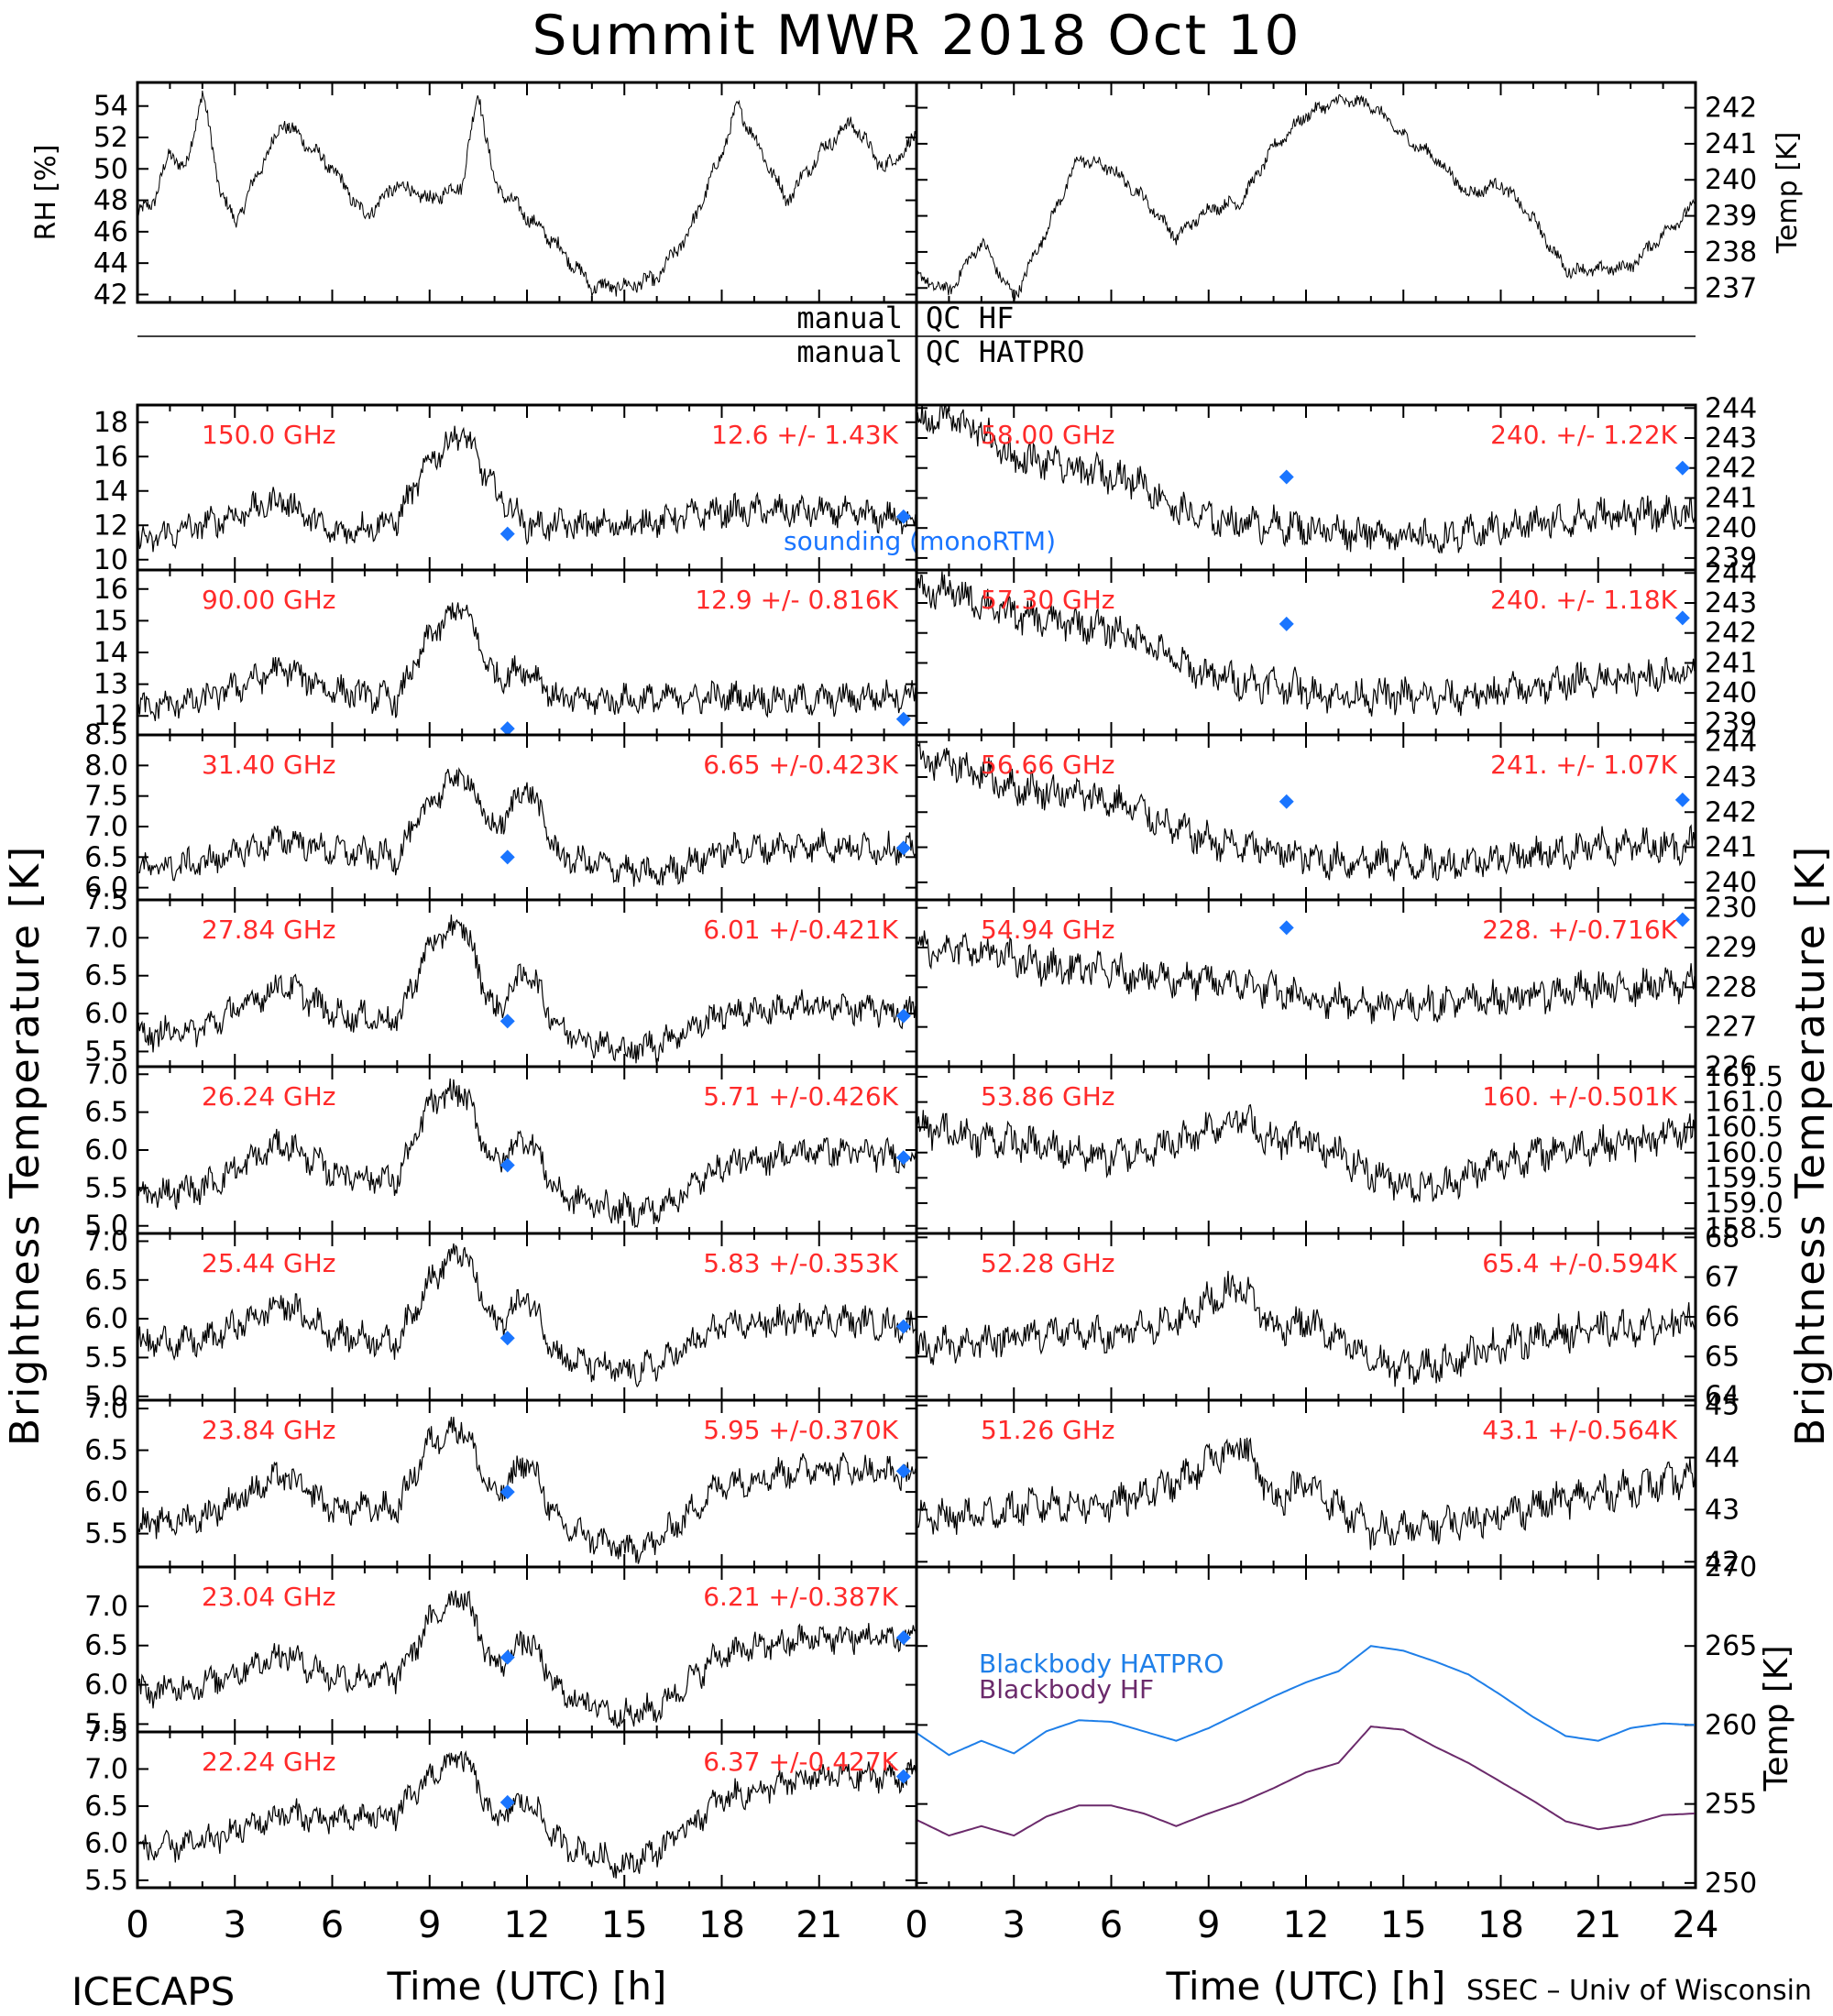 The width and height of the screenshot is (1833, 2016). Describe the element at coordinates (800, 1597) in the screenshot. I see `stats-label: 6.21 +/-0.387K` at that location.